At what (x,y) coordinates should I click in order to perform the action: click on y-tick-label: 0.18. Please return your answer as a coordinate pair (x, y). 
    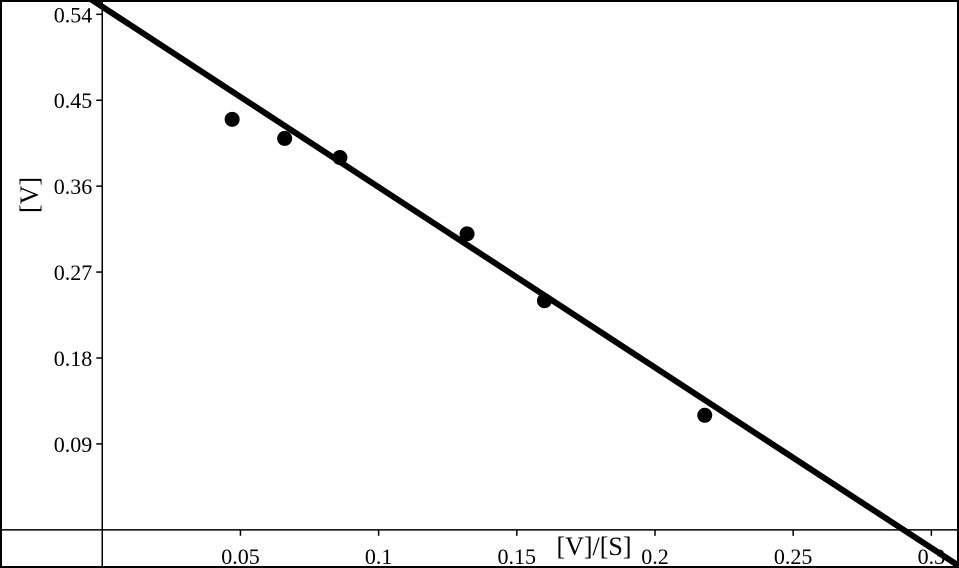
    Looking at the image, I should click on (73, 358).